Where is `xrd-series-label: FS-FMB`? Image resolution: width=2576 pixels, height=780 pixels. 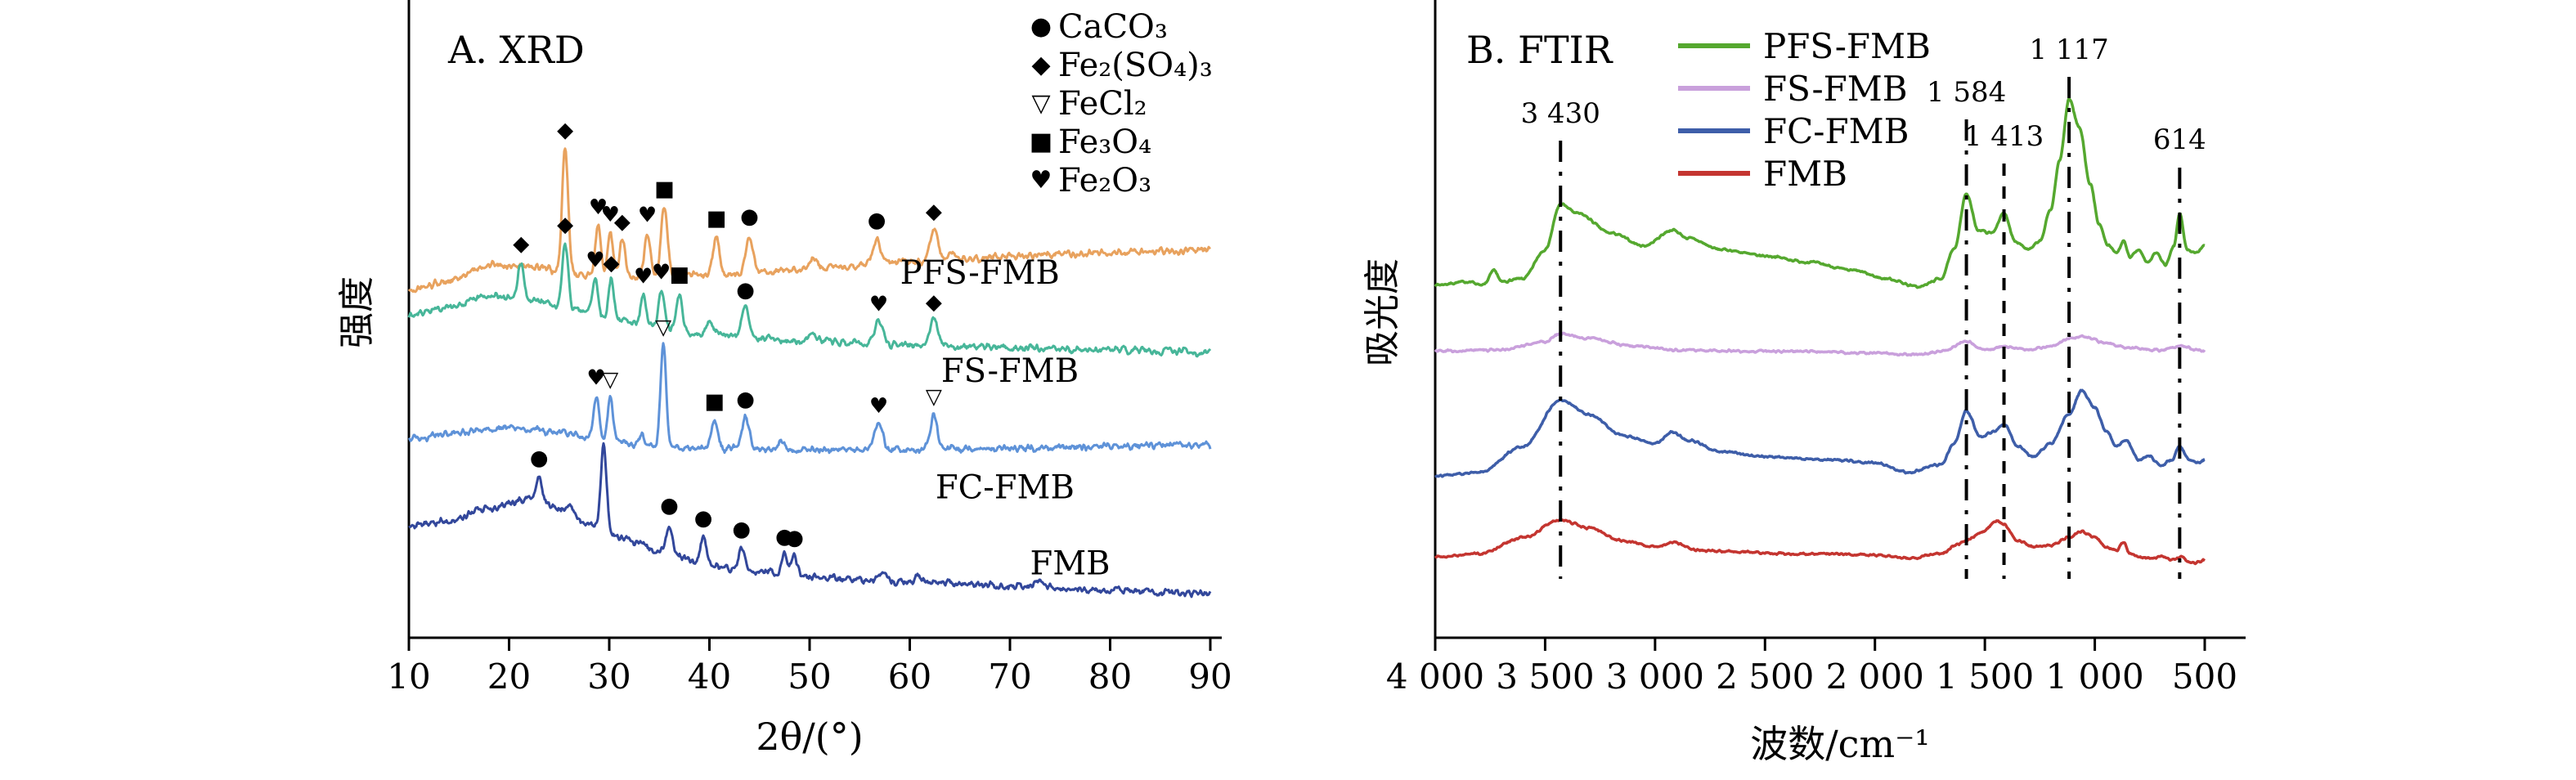 xrd-series-label: FS-FMB is located at coordinates (1010, 371).